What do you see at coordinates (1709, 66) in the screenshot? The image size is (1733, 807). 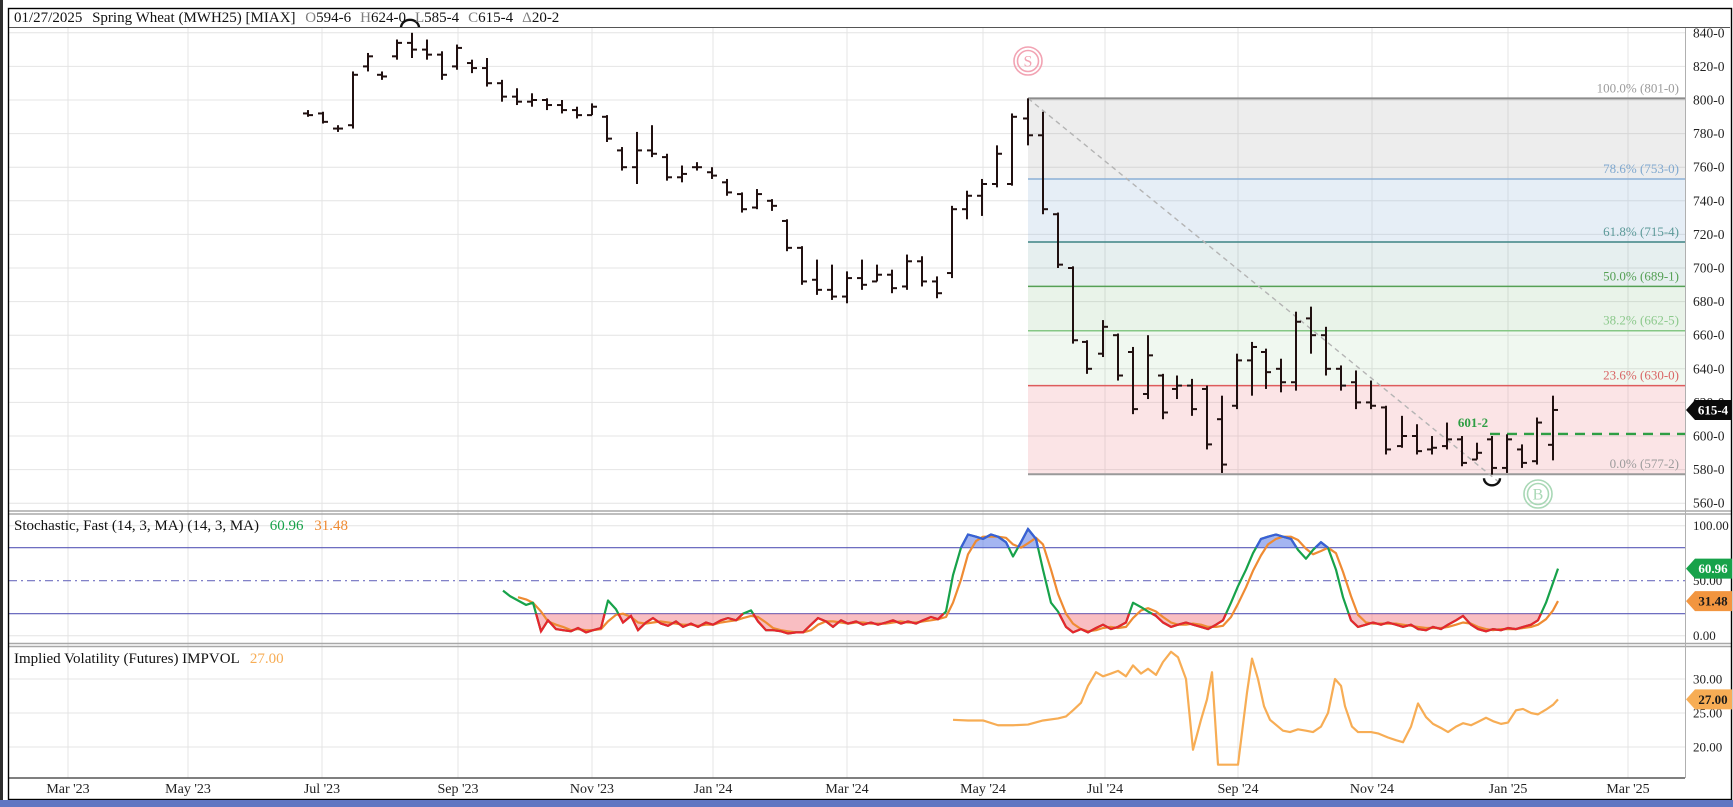 I see `price-tick-label: 820-0` at bounding box center [1709, 66].